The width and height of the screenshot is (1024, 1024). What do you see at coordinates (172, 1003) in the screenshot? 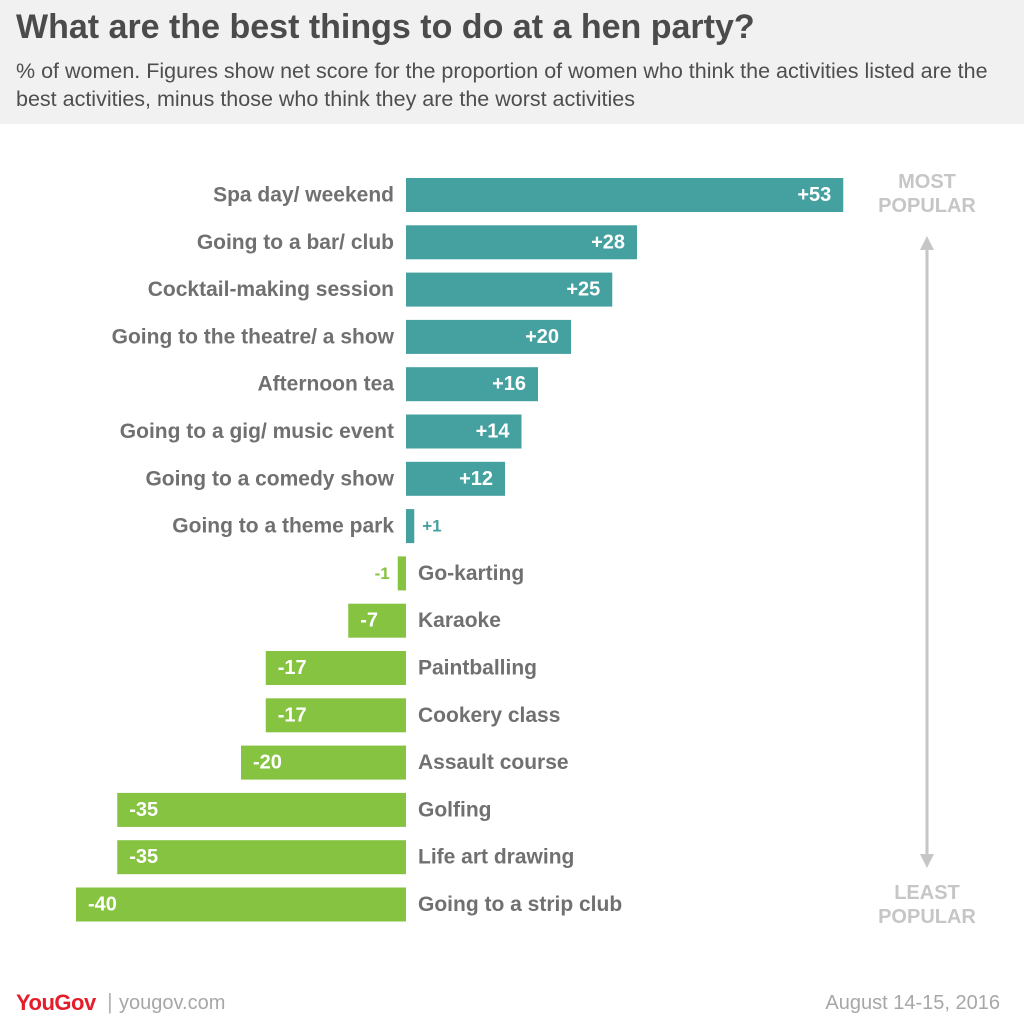
I see `footer-site-link: yougov.com` at bounding box center [172, 1003].